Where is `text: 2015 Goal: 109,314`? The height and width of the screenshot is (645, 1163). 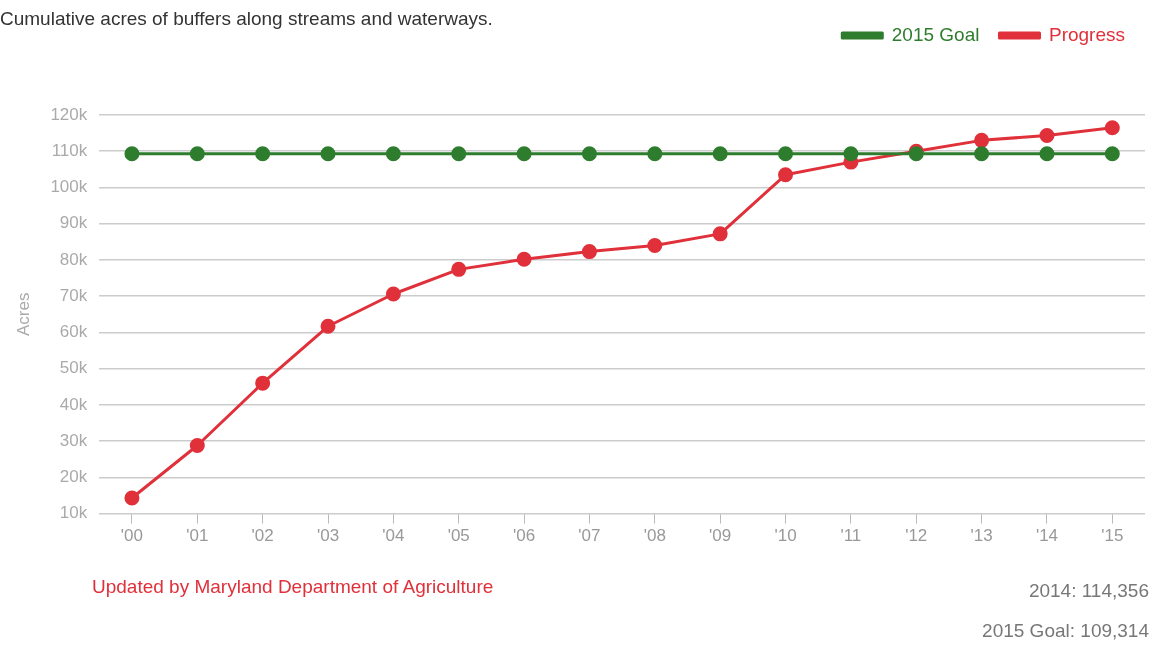
text: 2015 Goal: 109,314 is located at coordinates (1065, 631).